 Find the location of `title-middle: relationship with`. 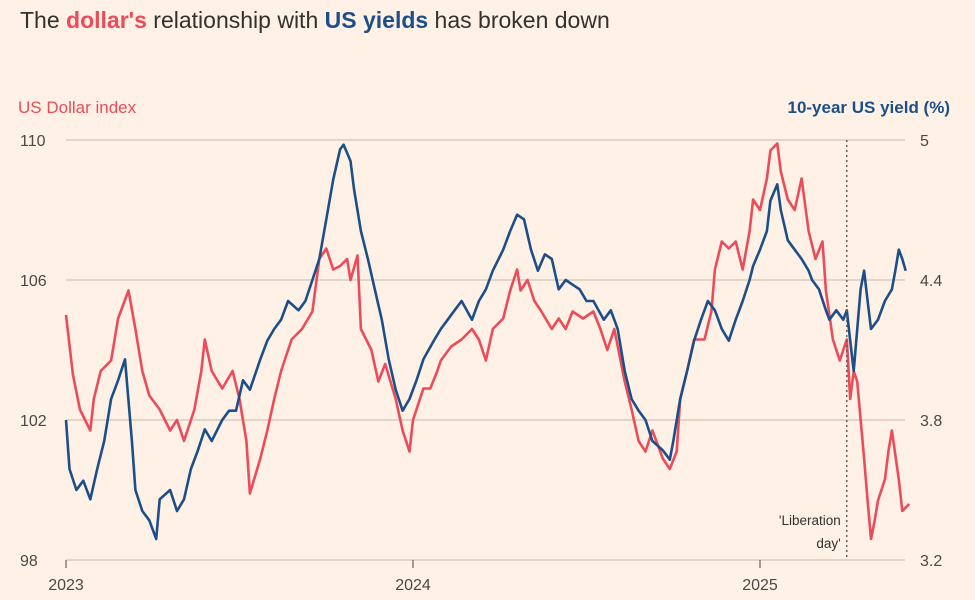

title-middle: relationship with is located at coordinates (236, 20).